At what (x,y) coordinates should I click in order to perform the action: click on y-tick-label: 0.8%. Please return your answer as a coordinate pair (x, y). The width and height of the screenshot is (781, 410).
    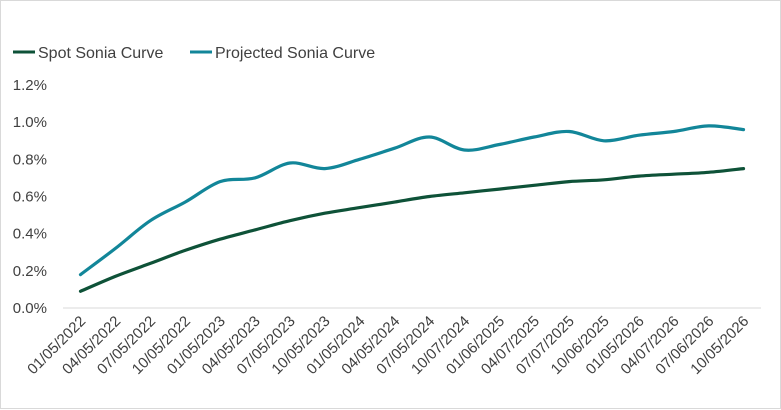
    Looking at the image, I should click on (30, 159).